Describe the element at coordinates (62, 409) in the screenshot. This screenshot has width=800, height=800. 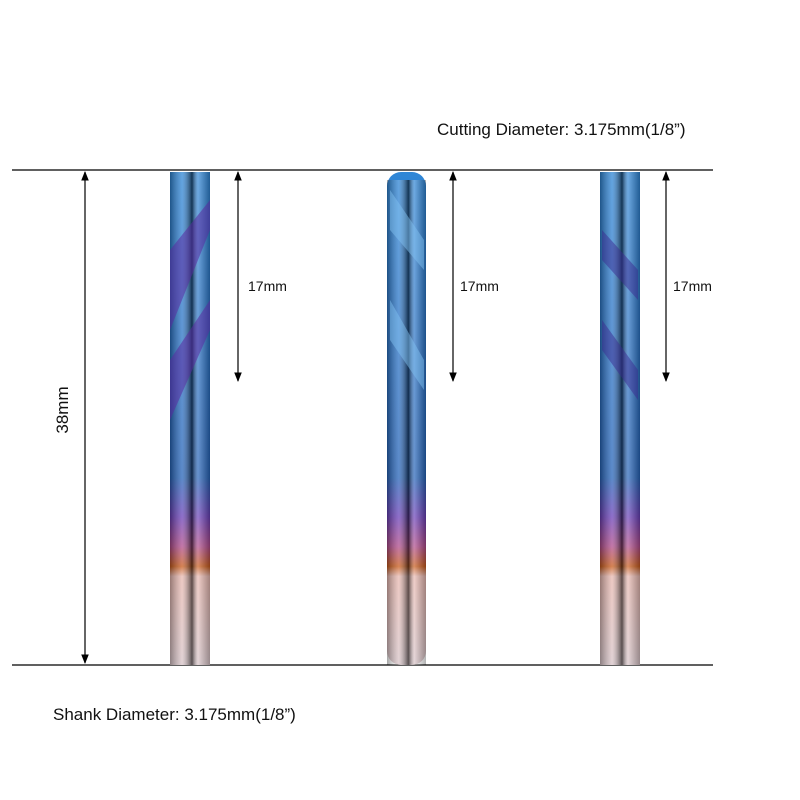
I see `overall-length-label: 38mm` at that location.